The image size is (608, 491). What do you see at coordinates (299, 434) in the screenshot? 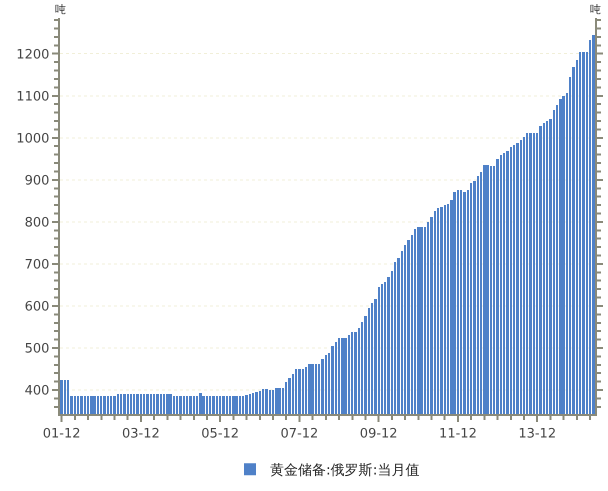
I see `x-tick-label: 07-12` at bounding box center [299, 434].